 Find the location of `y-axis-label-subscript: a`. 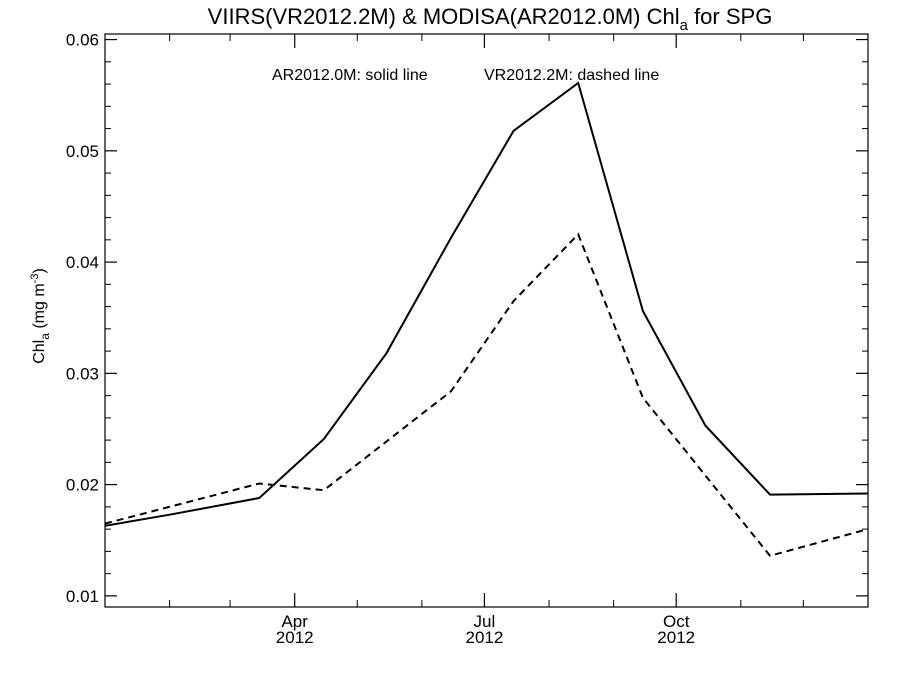

y-axis-label-subscript: a is located at coordinates (45, 336).